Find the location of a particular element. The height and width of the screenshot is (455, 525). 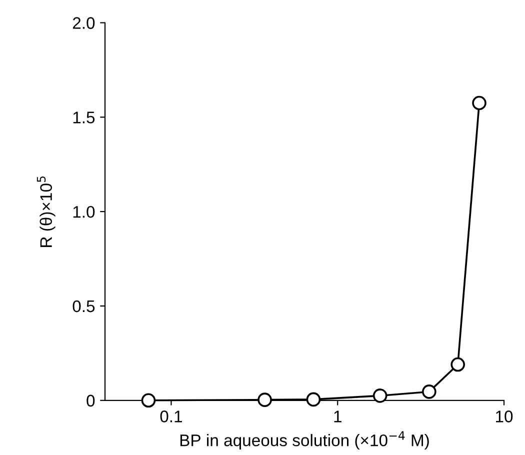

x-tick-label: 10 is located at coordinates (504, 416).